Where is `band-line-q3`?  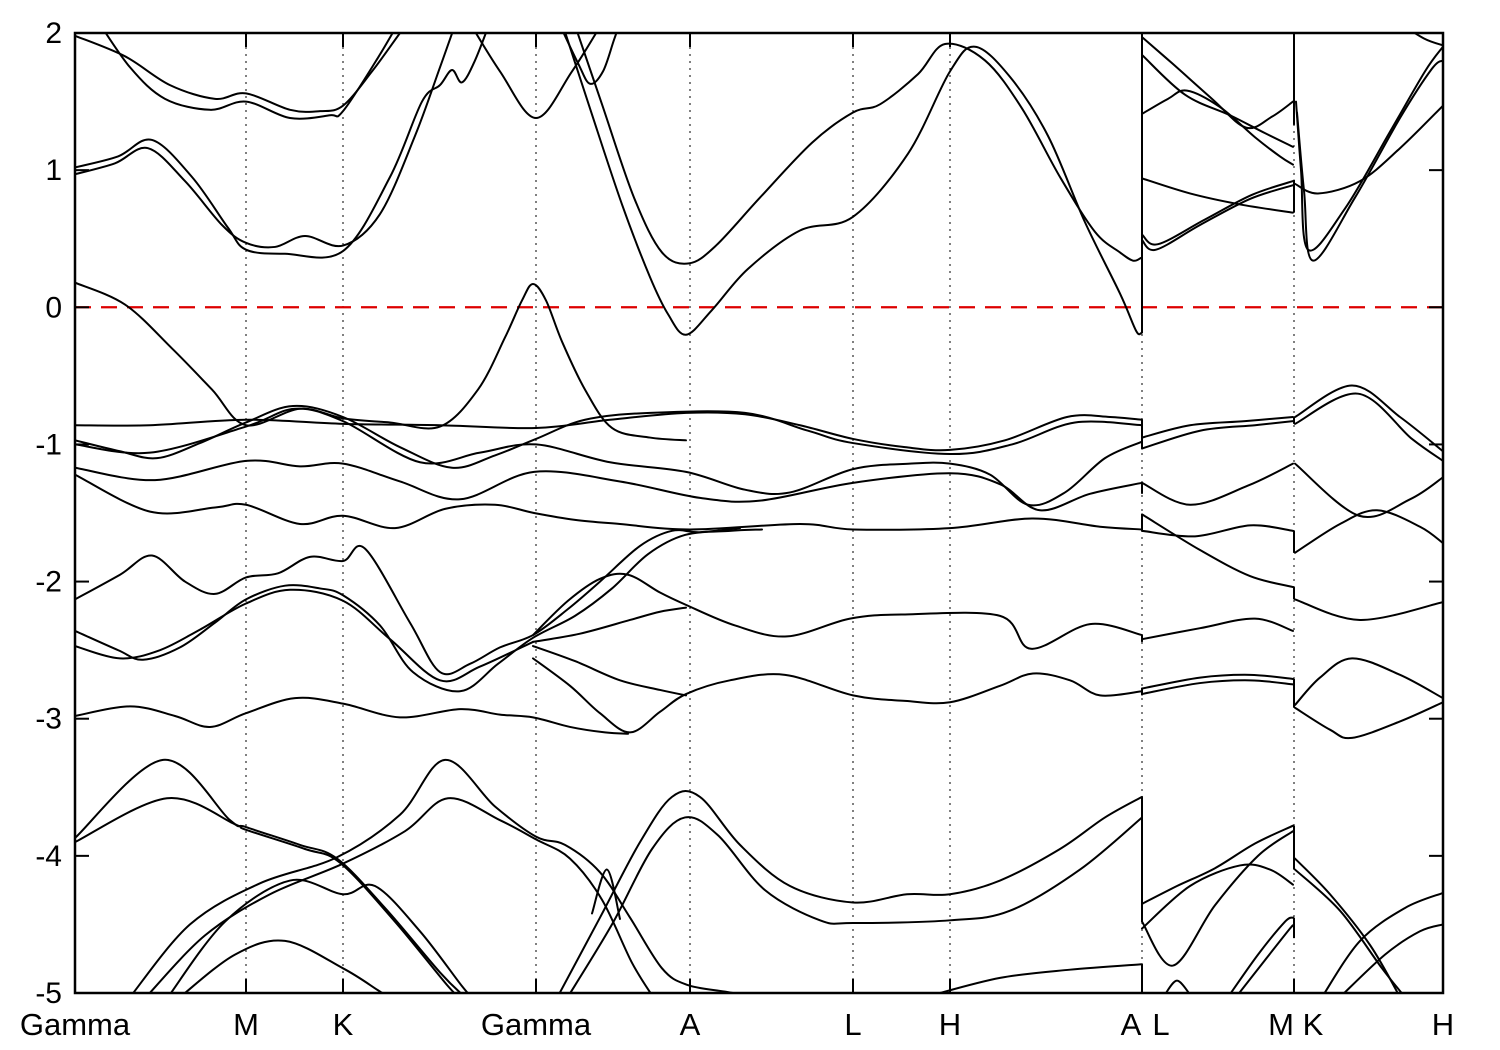
band-line-q3 is located at coordinates (1217, 484).